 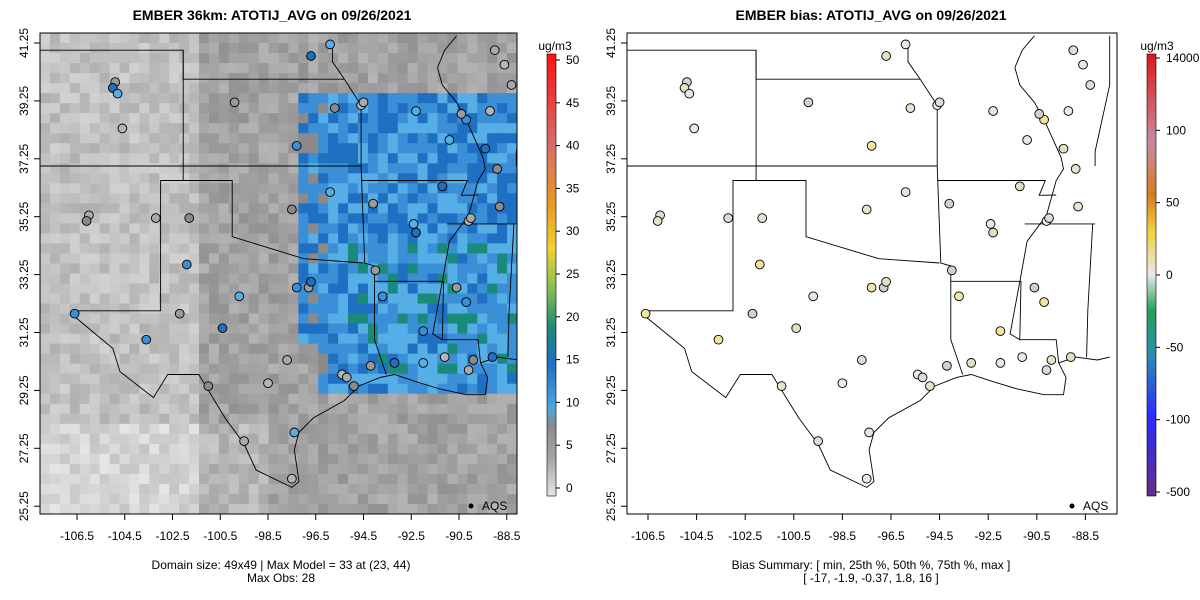 What do you see at coordinates (1178, 420) in the screenshot?
I see `colorbar-tick-label: -100` at bounding box center [1178, 420].